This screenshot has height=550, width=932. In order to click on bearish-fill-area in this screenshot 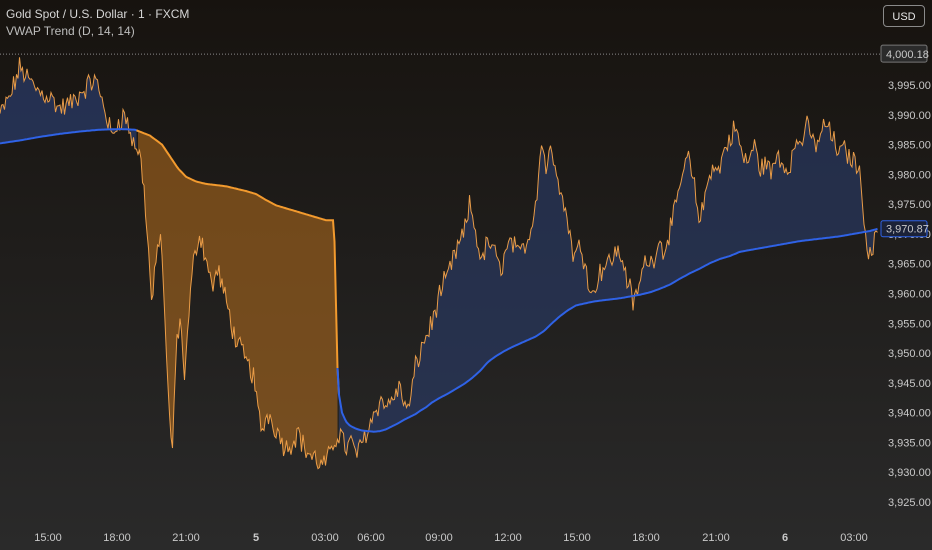, I will do `click(238, 299)`.